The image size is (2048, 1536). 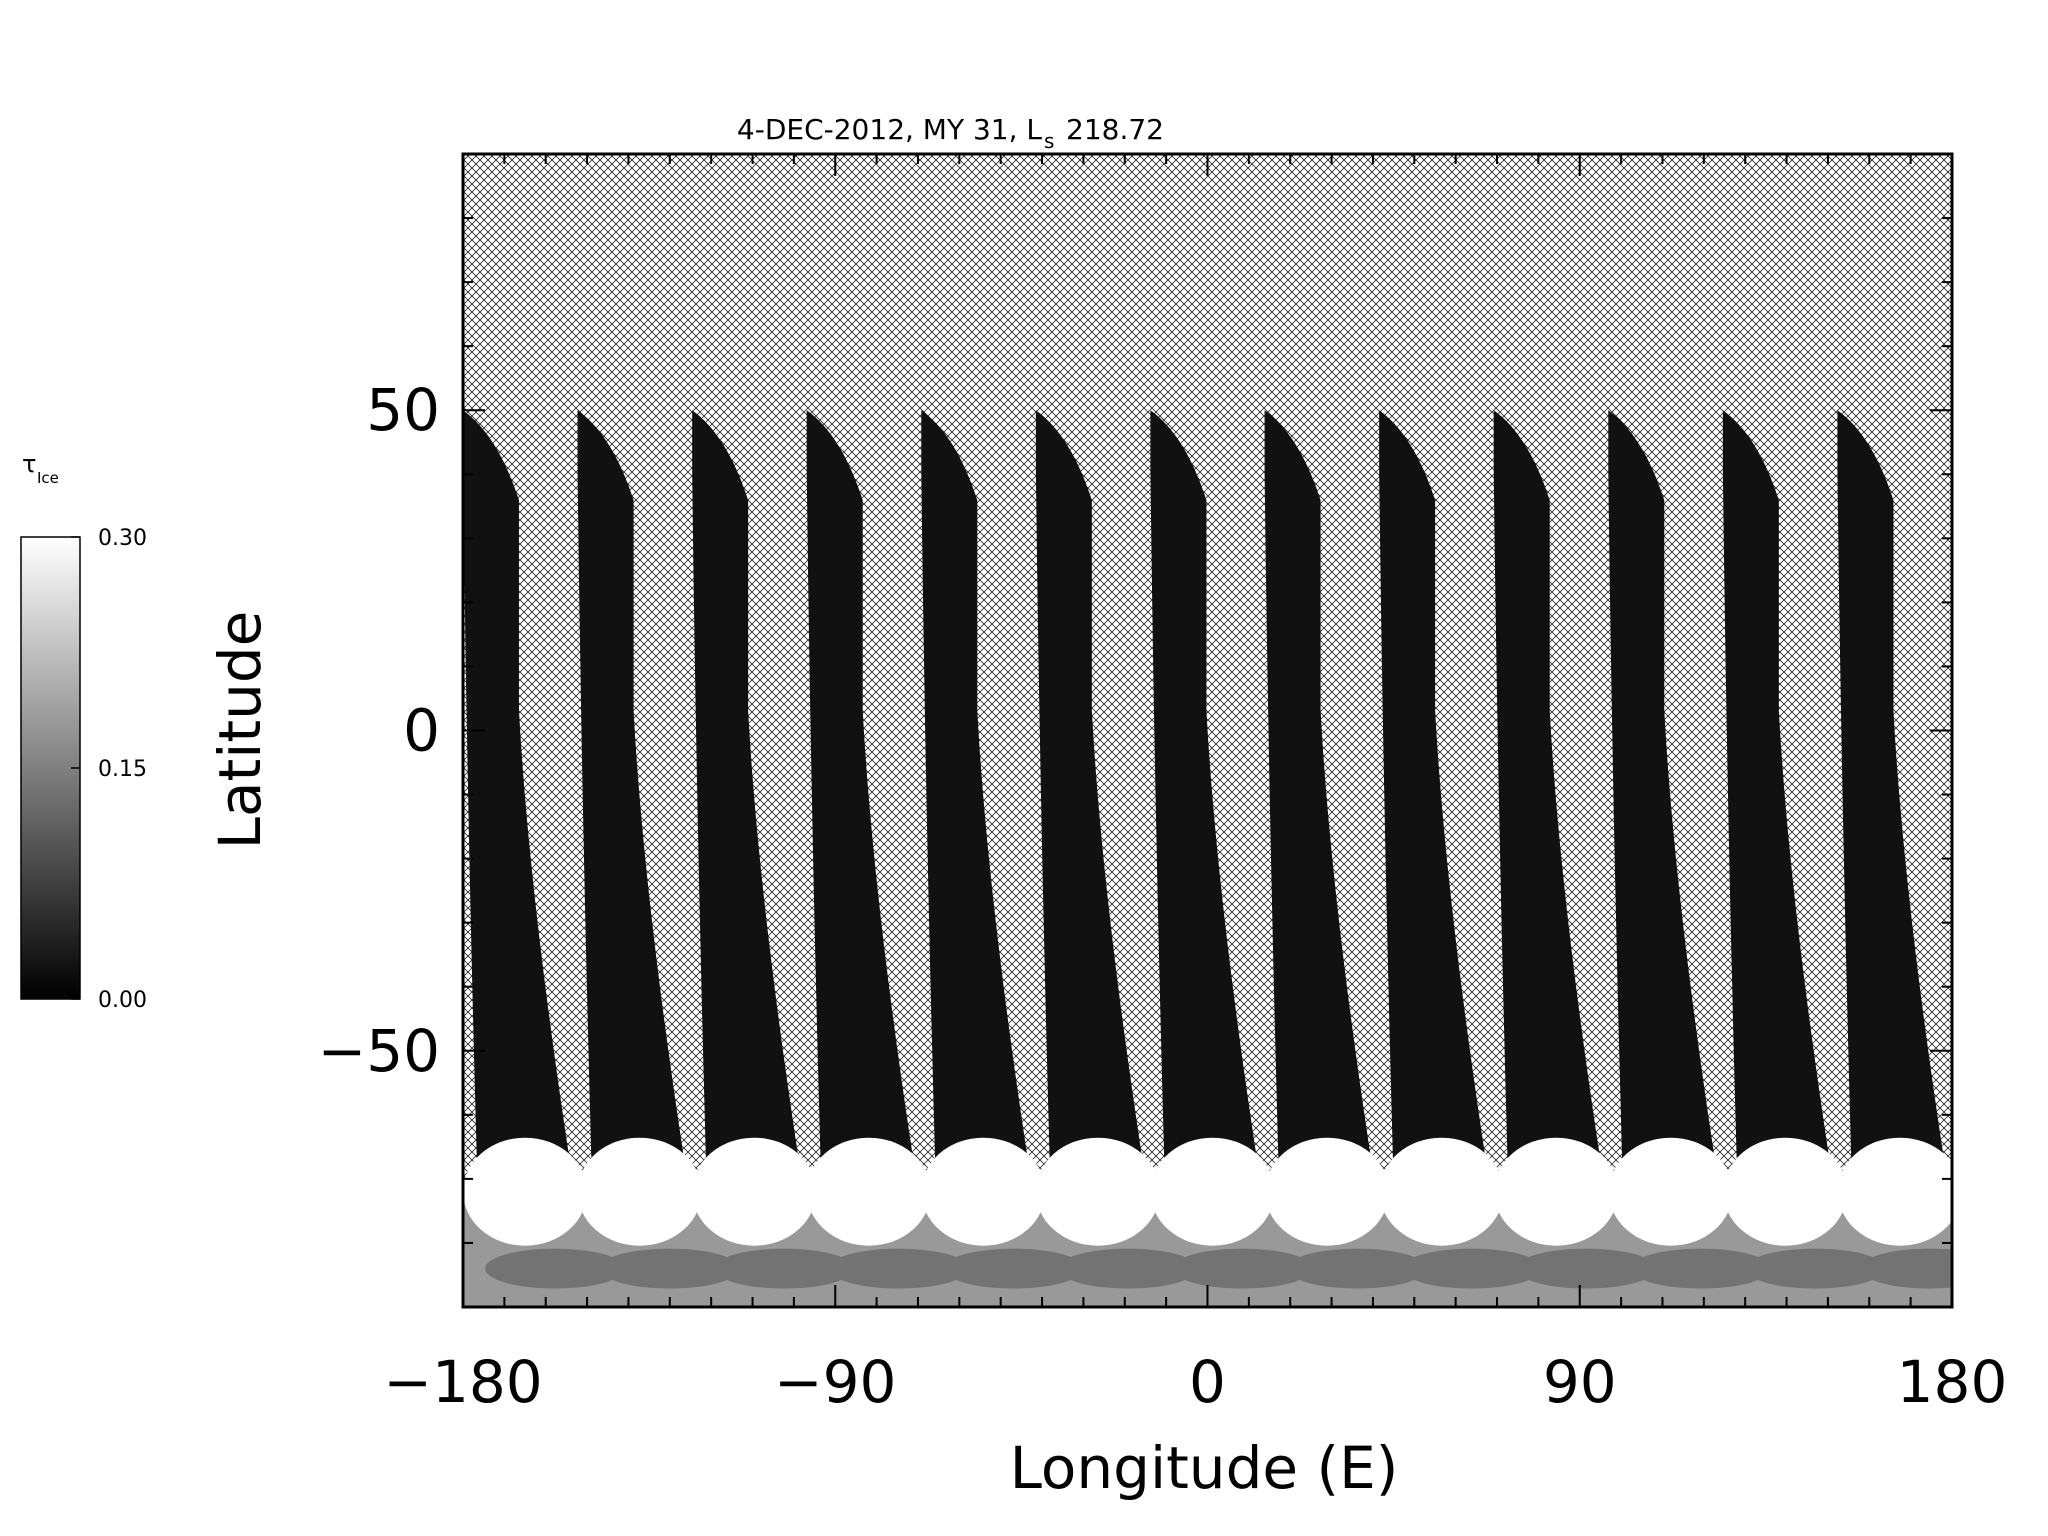 I want to click on x-tick-label: 180, so click(x=1952, y=1382).